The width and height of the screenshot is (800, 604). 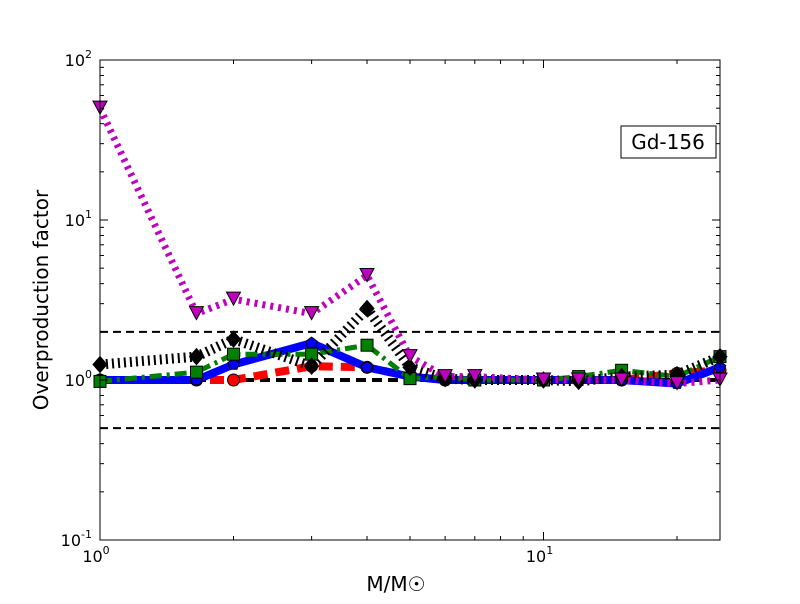 What do you see at coordinates (395, 584) in the screenshot?
I see `x-axis-label: M/M☉` at bounding box center [395, 584].